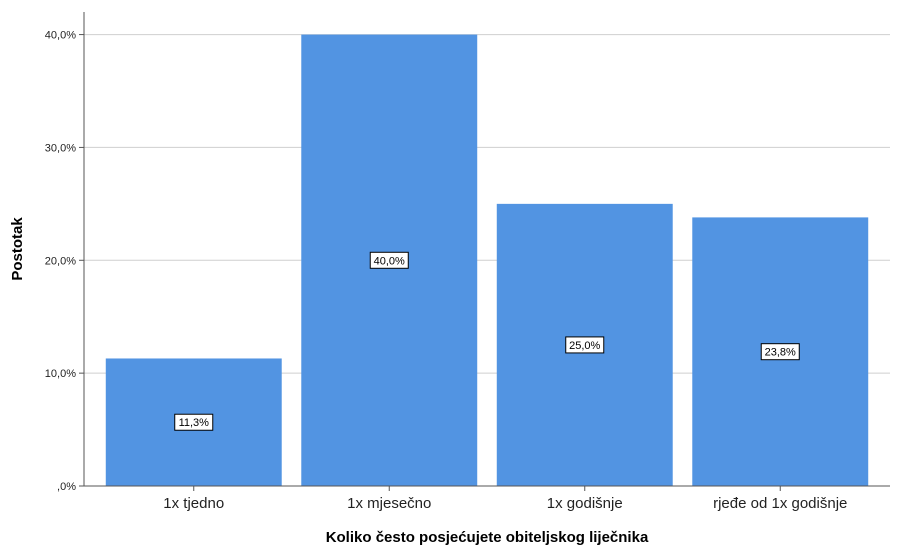  I want to click on y-tick-label: 20,0%, so click(60, 261).